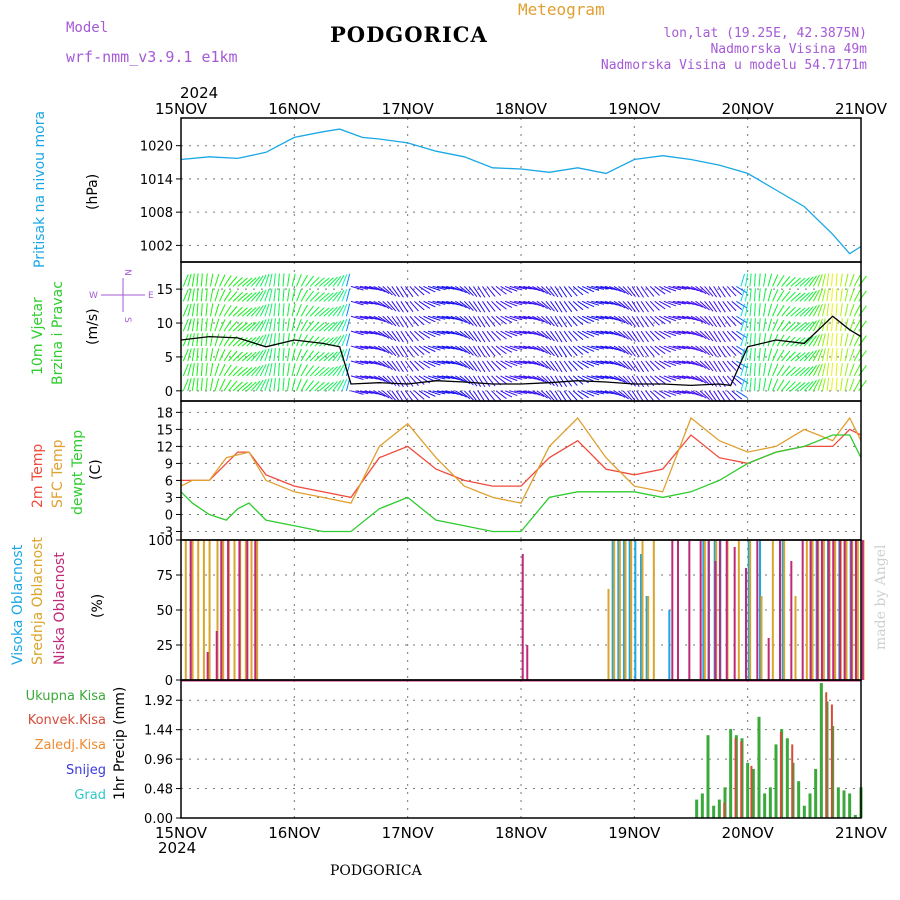 The width and height of the screenshot is (900, 900). Describe the element at coordinates (810, 805) in the screenshot. I see `precip-total-bar` at that location.